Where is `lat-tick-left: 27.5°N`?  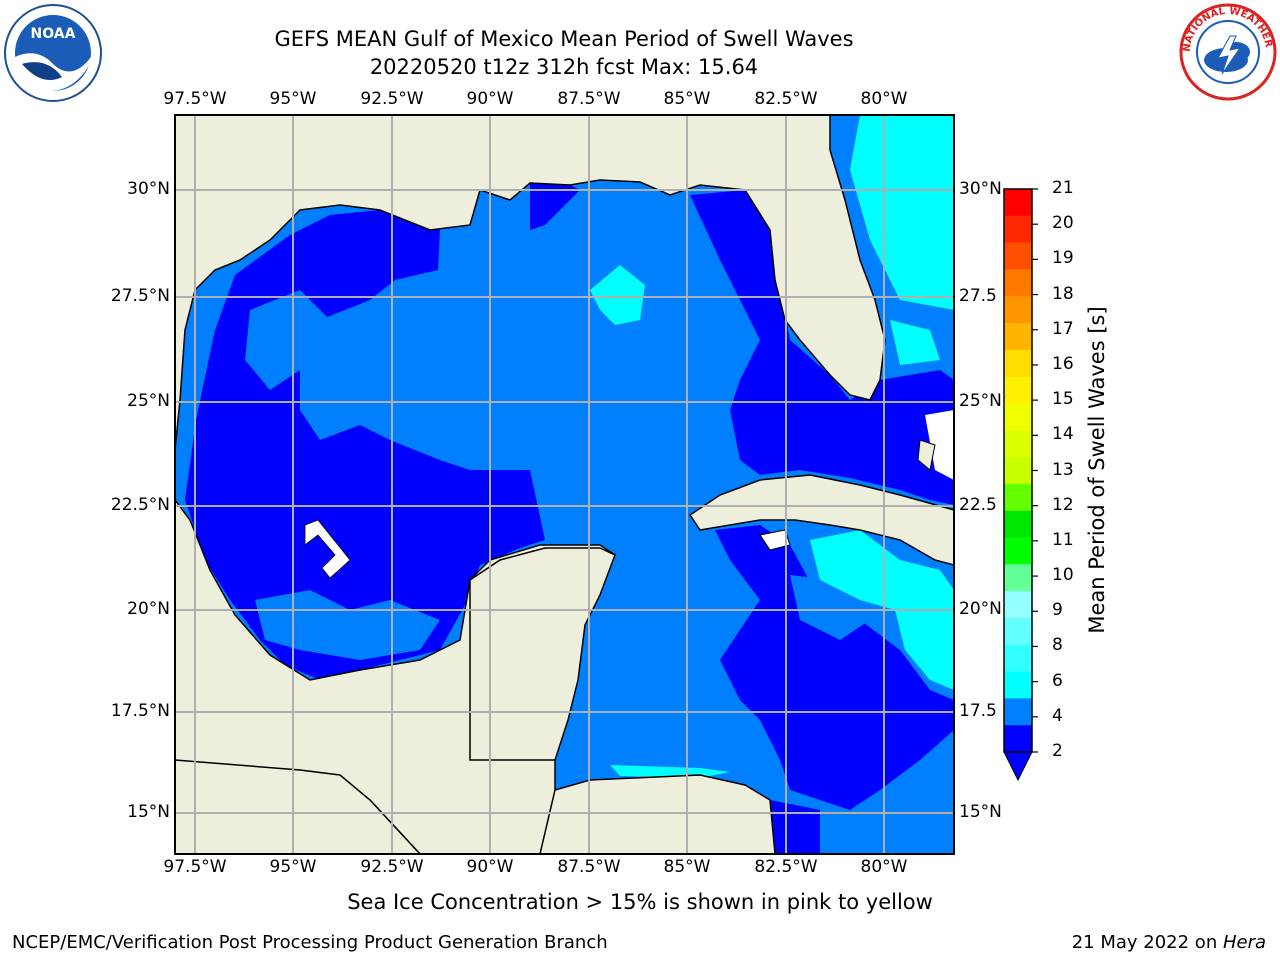
lat-tick-left: 27.5°N is located at coordinates (140, 296).